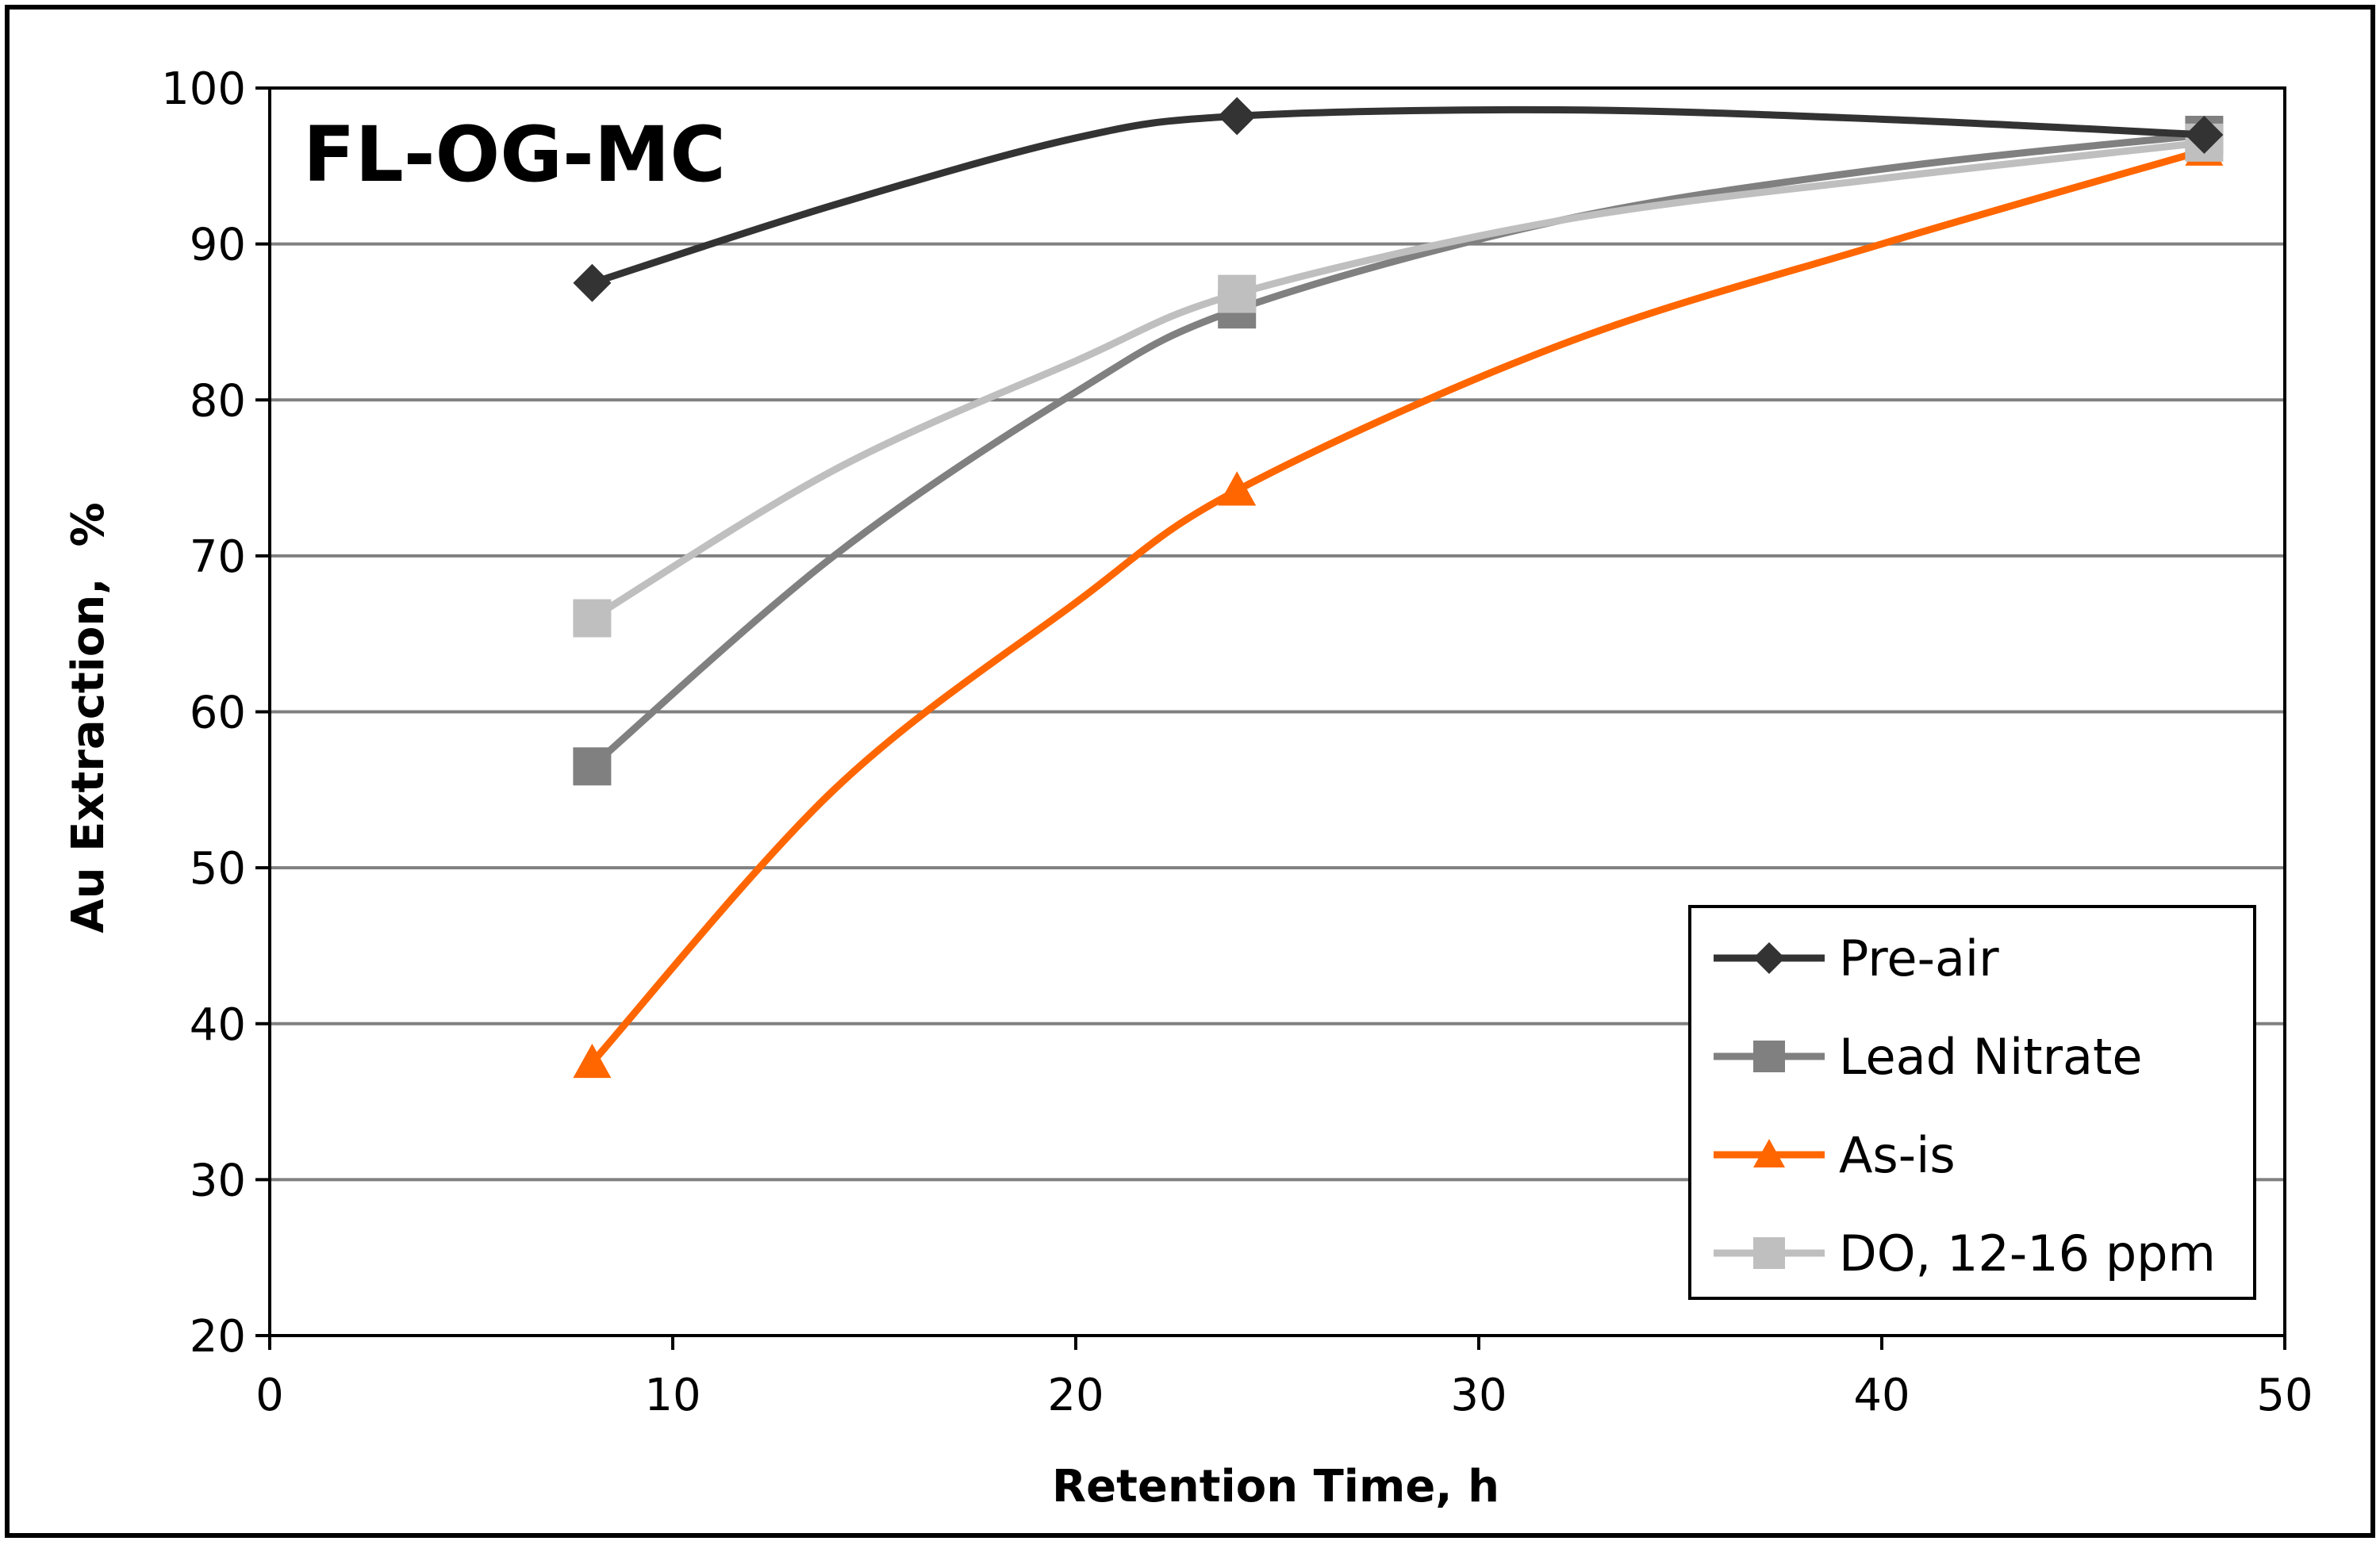 Image resolution: width=2380 pixels, height=1541 pixels. I want to click on legend-label-lead-nitrate: Lead Nitrate, so click(1991, 1057).